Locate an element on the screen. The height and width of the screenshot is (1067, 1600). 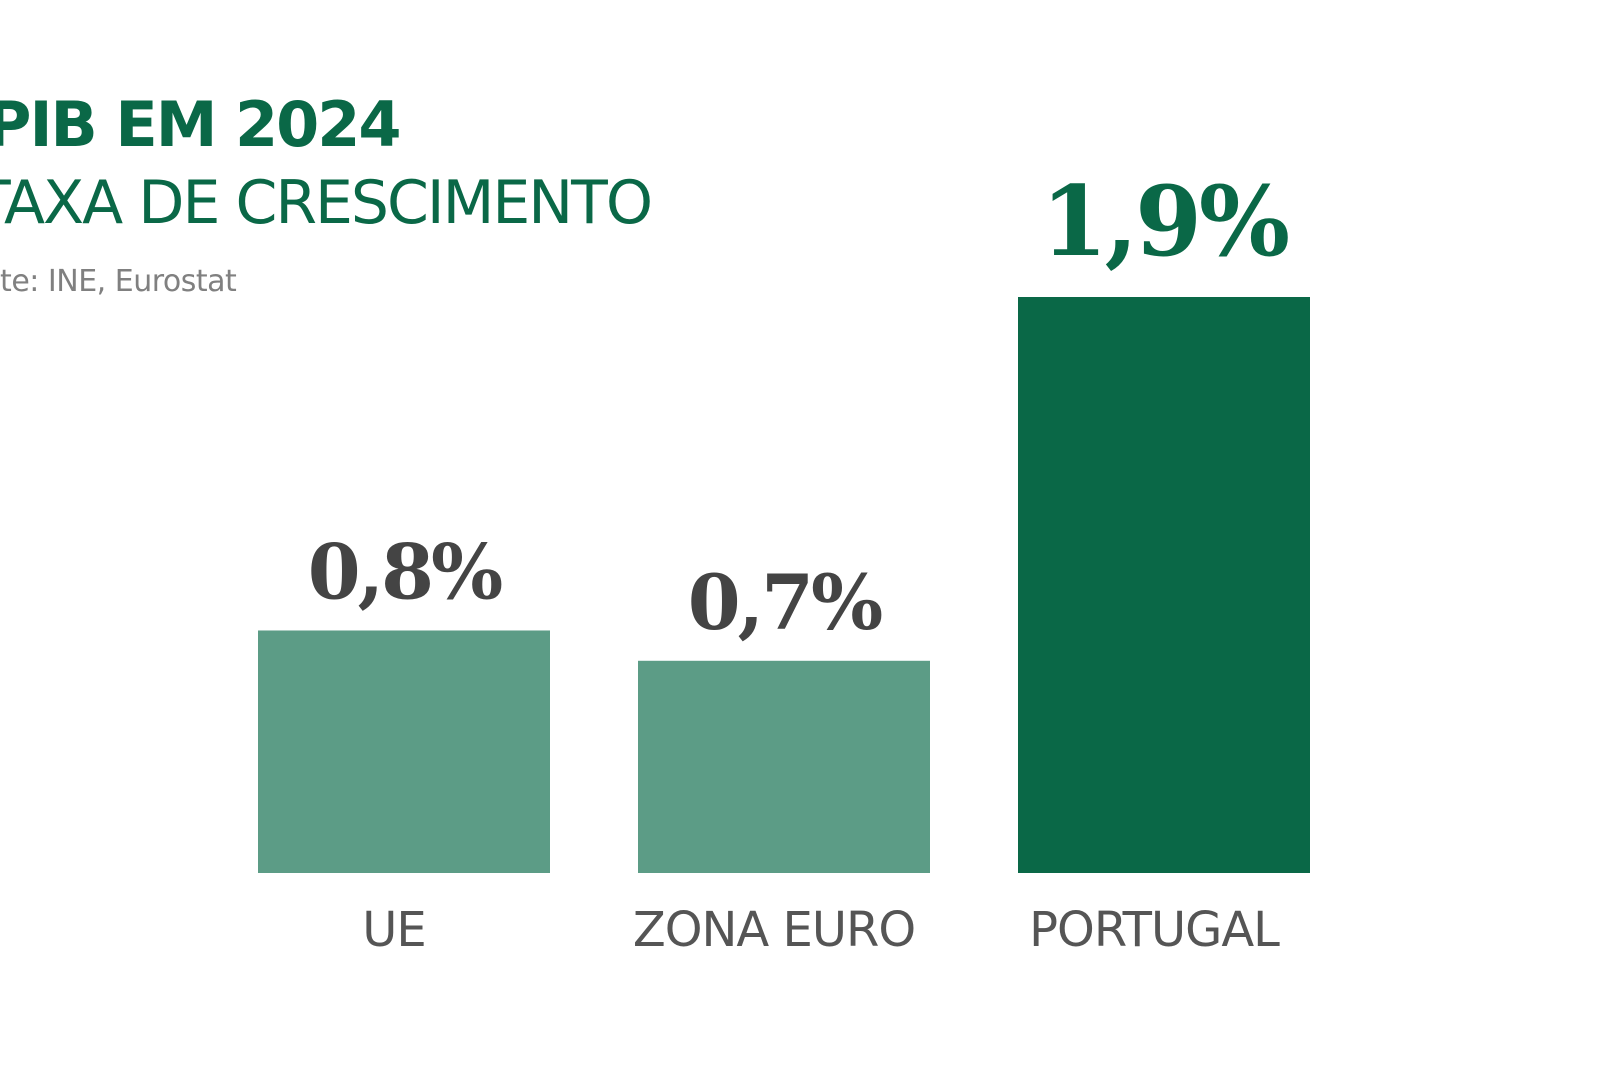
value-label: 0,7% is located at coordinates (785, 602).